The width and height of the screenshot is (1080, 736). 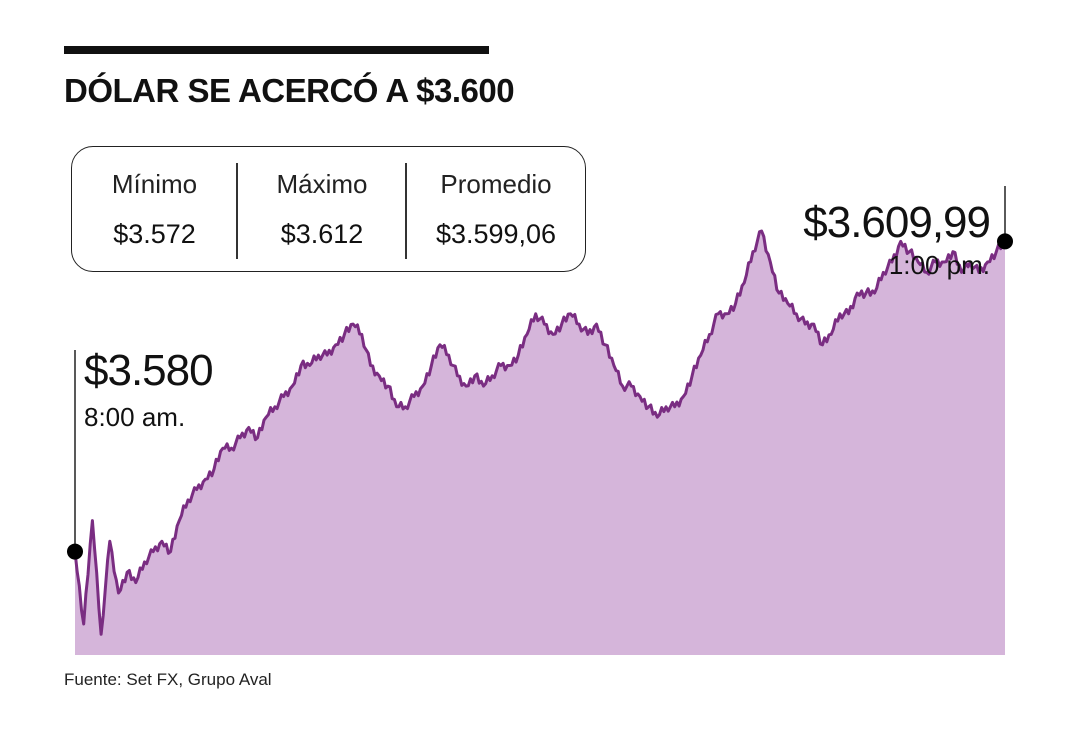 What do you see at coordinates (154, 184) in the screenshot?
I see `stat-minimum-label: Mínimo` at bounding box center [154, 184].